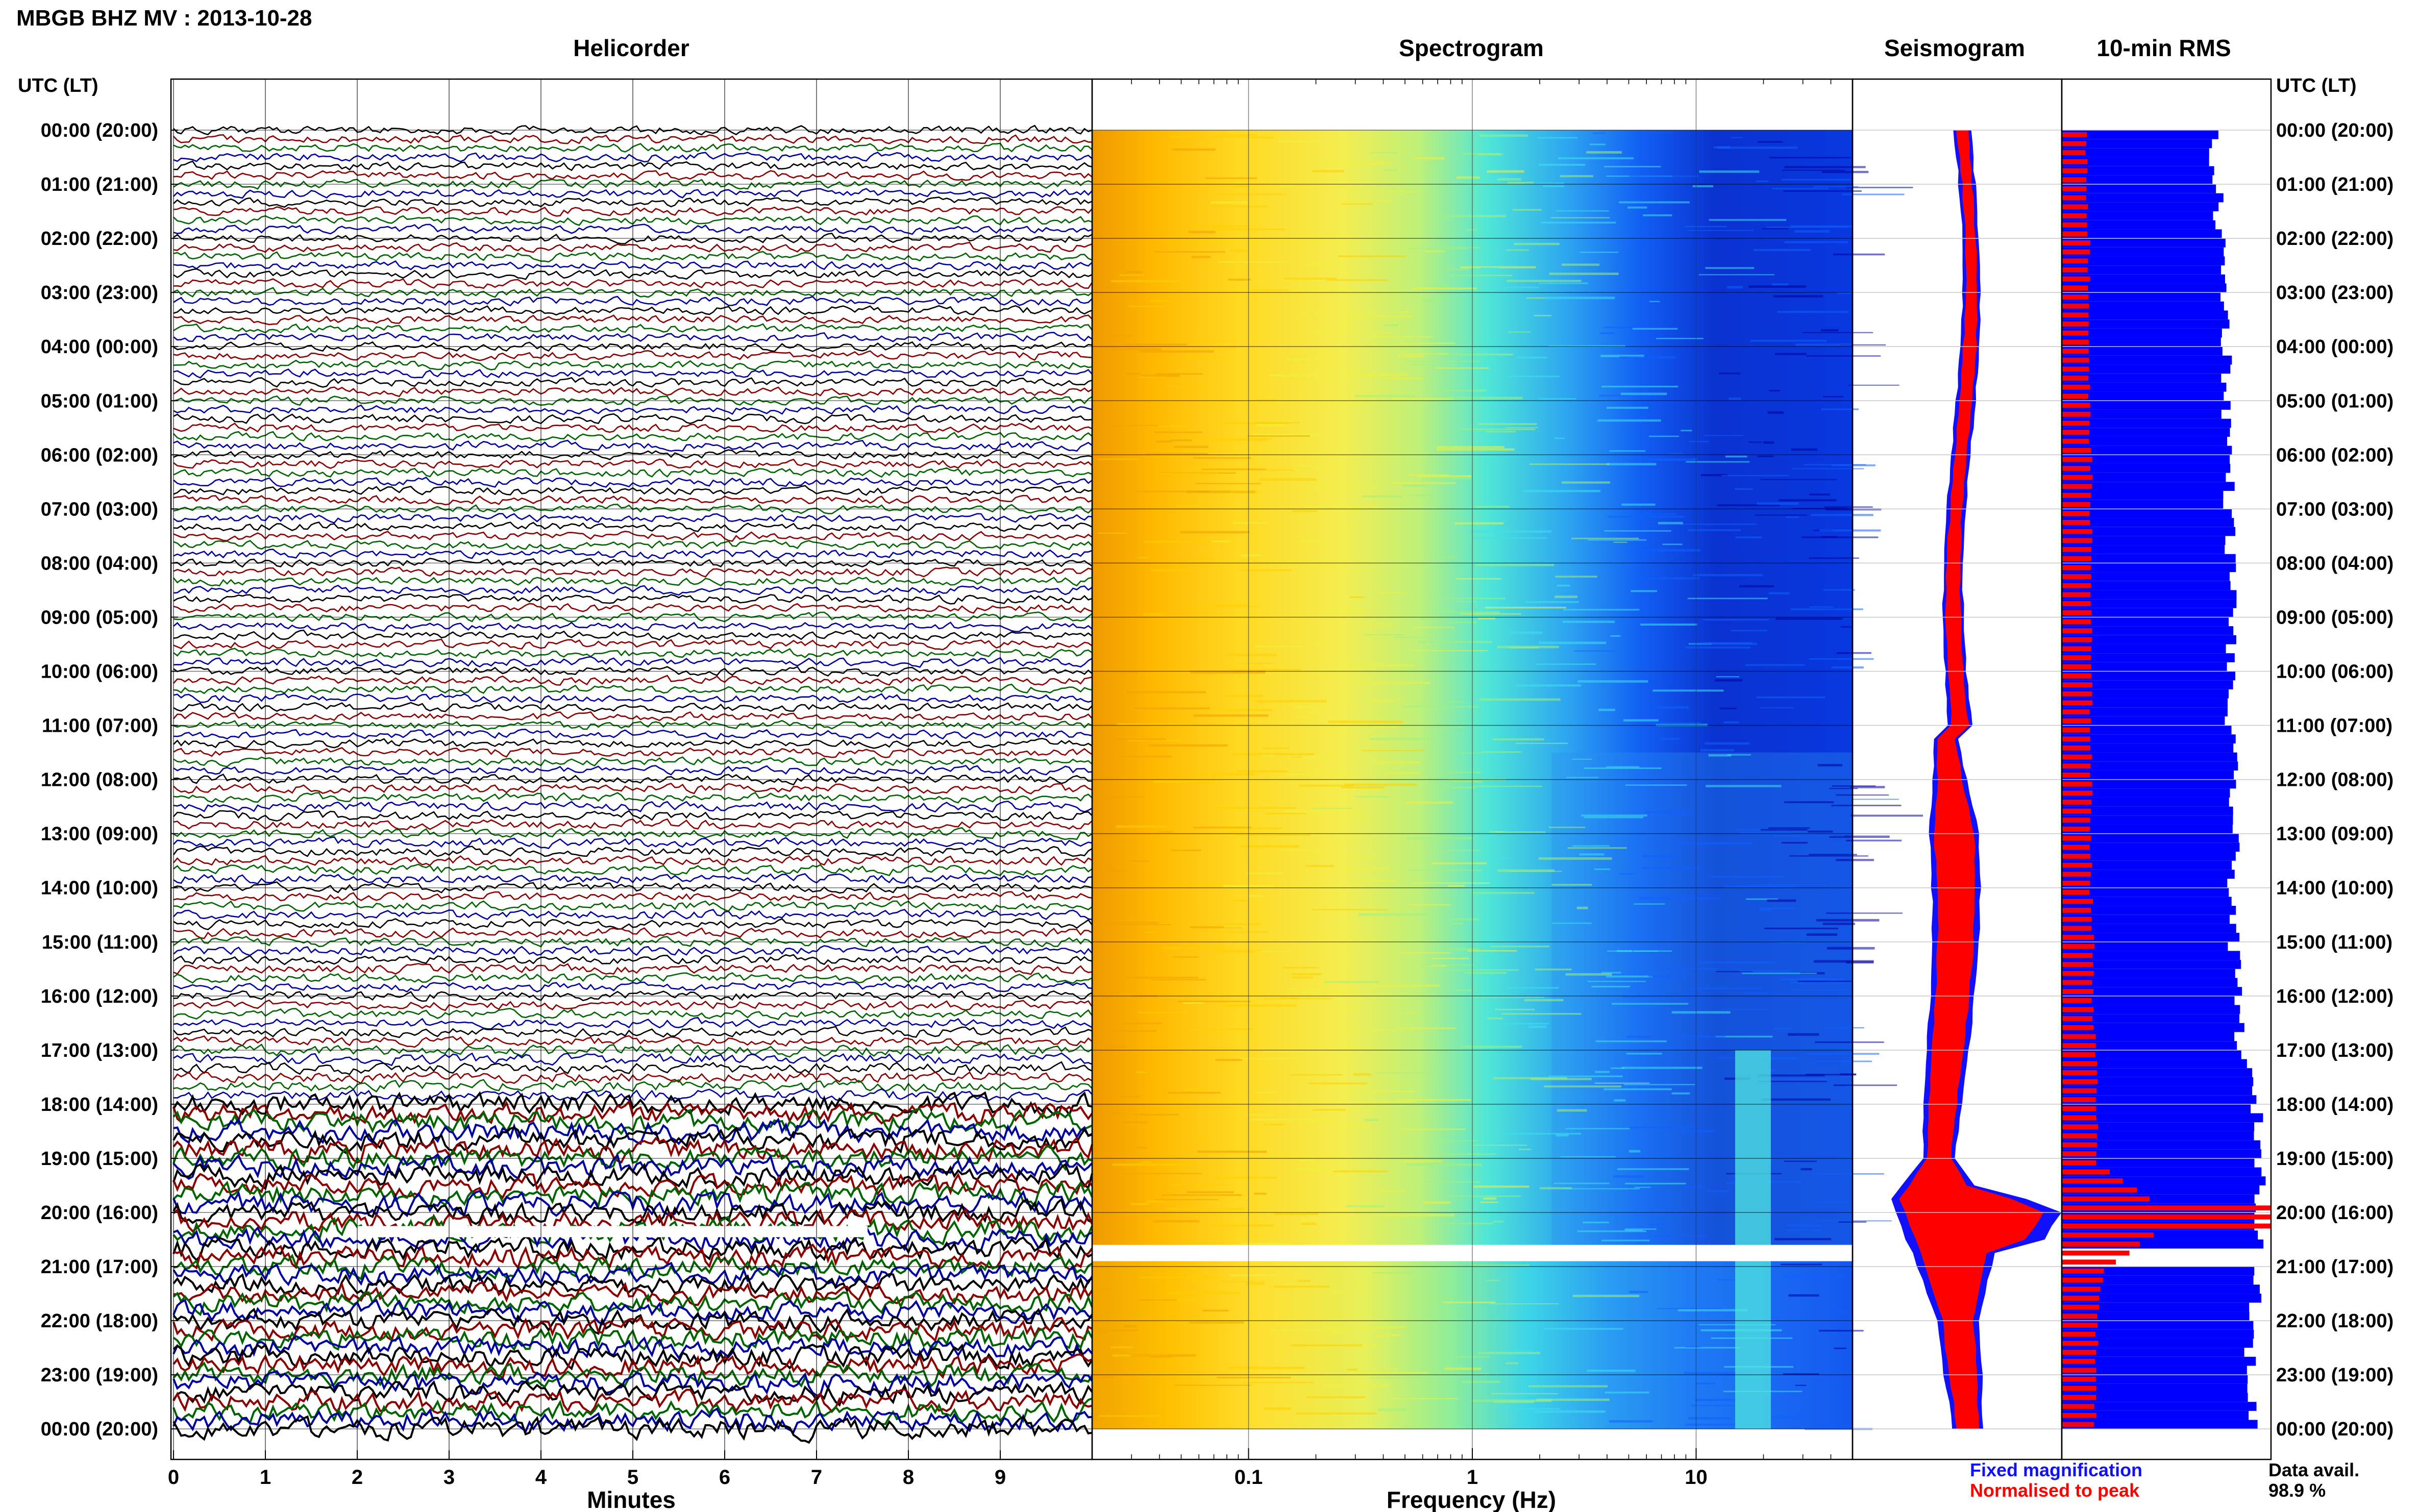 The height and width of the screenshot is (1512, 2419). What do you see at coordinates (173, 1477) in the screenshot?
I see `minute-tick-label: 0` at bounding box center [173, 1477].